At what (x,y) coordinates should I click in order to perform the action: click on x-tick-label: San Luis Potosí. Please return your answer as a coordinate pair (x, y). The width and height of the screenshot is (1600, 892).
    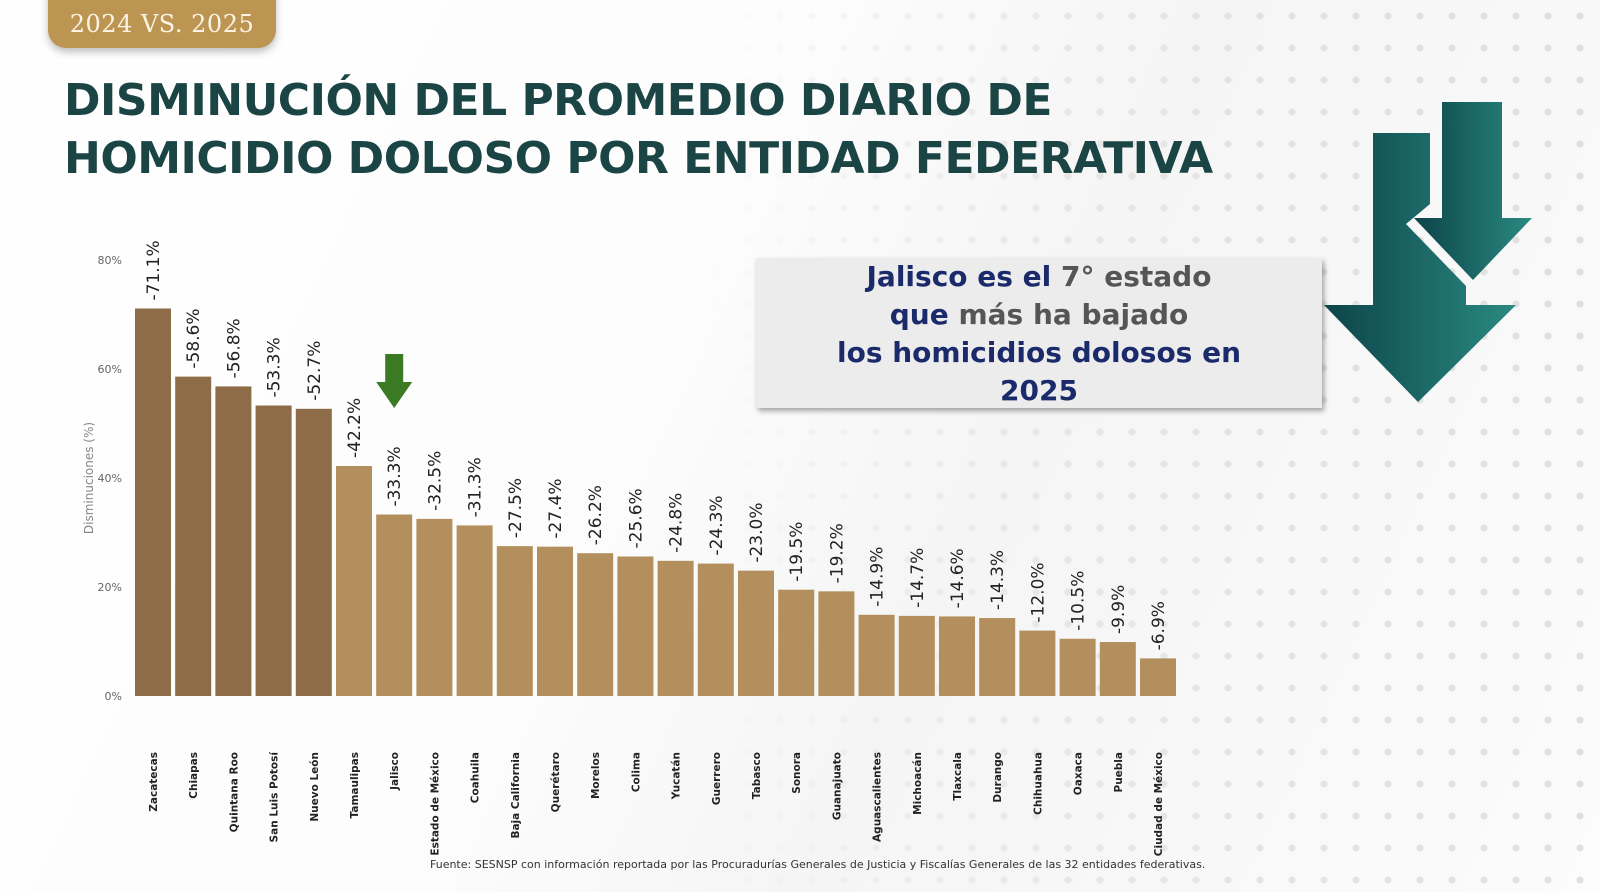
    Looking at the image, I should click on (275, 797).